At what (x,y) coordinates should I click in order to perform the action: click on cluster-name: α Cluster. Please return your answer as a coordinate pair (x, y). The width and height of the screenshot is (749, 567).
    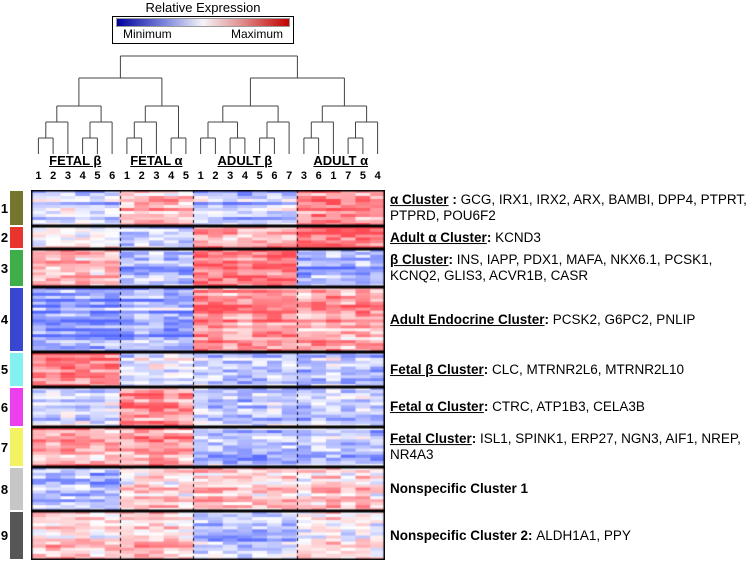
    Looking at the image, I should click on (419, 200).